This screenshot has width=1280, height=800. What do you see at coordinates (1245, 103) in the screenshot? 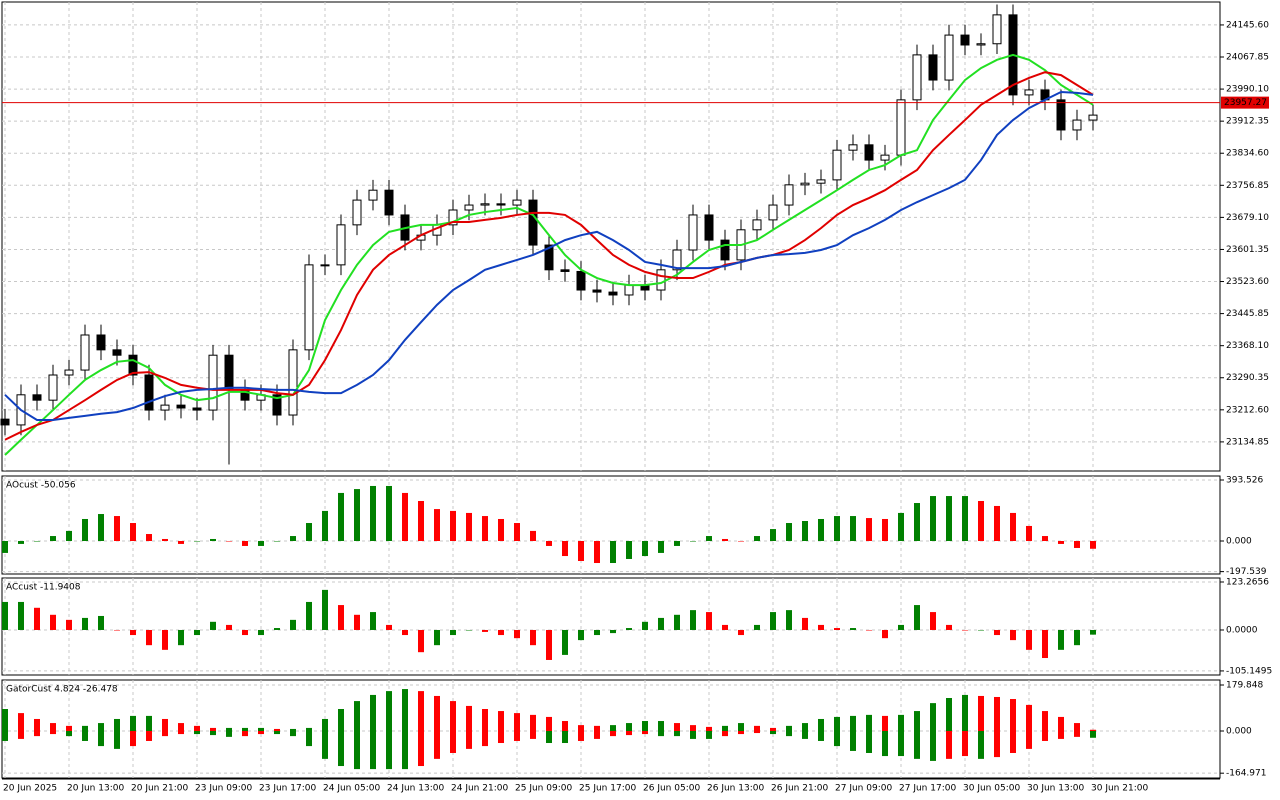
I see `last-price-label: 23957.27` at bounding box center [1245, 103].